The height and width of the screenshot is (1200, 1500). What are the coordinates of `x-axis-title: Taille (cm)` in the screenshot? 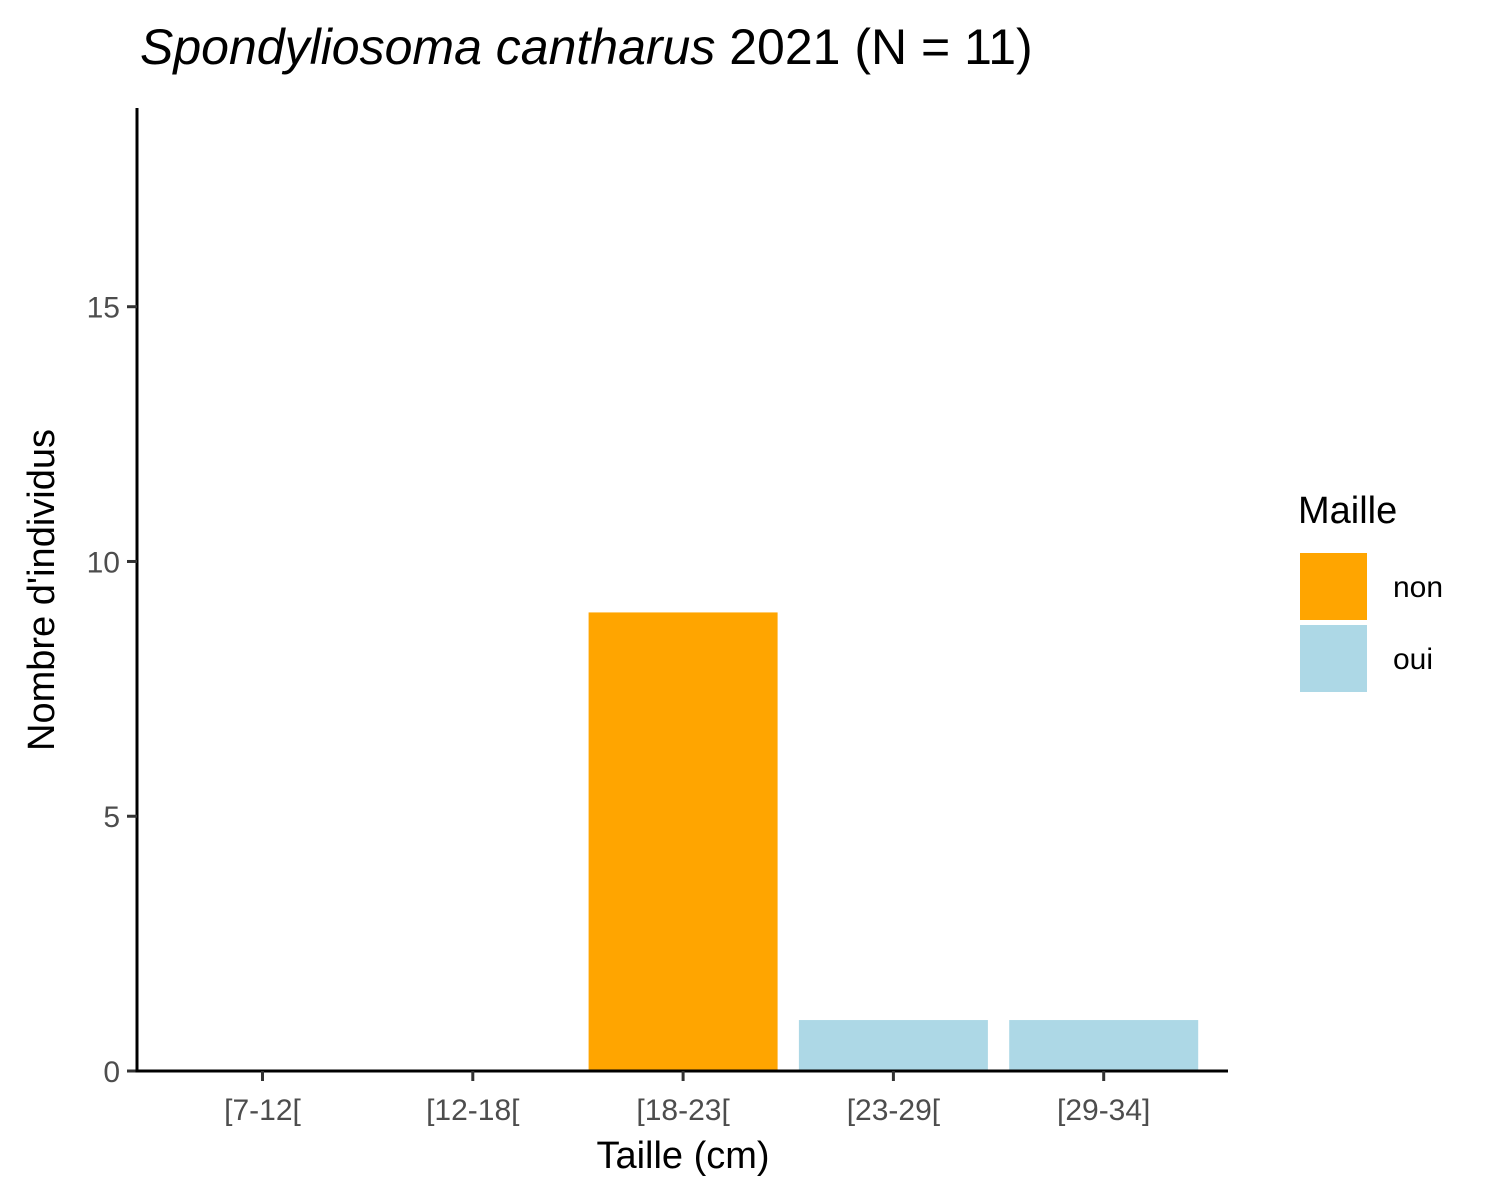 It's located at (682, 1156).